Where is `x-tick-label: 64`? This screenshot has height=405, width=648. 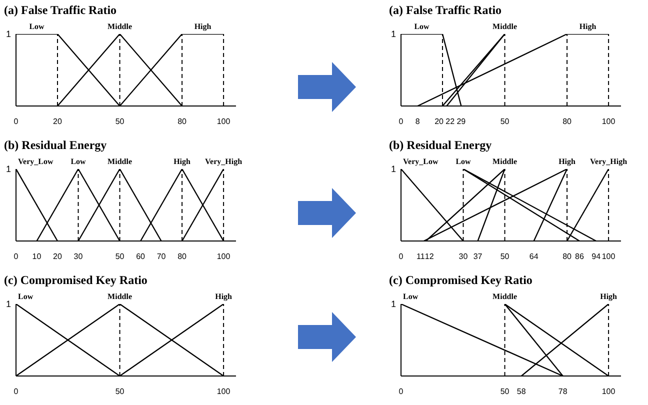
x-tick-label: 64 is located at coordinates (534, 256).